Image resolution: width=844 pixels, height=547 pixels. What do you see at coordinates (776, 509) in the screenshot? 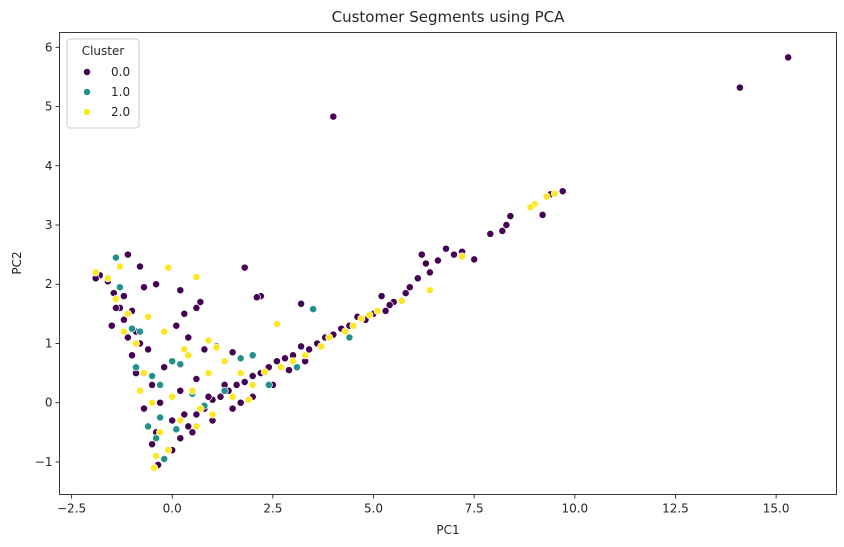
I see `x-tick-label: 15.0` at bounding box center [776, 509].